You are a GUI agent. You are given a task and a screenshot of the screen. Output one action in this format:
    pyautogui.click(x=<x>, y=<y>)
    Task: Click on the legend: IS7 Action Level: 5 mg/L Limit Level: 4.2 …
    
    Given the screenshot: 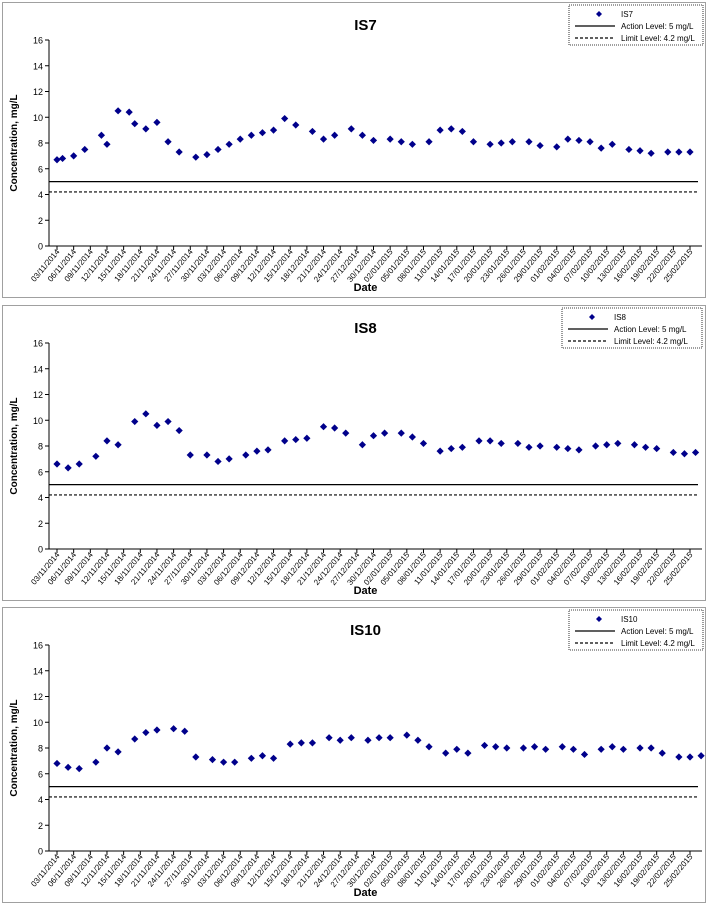 What is the action you would take?
    pyautogui.click(x=636, y=25)
    